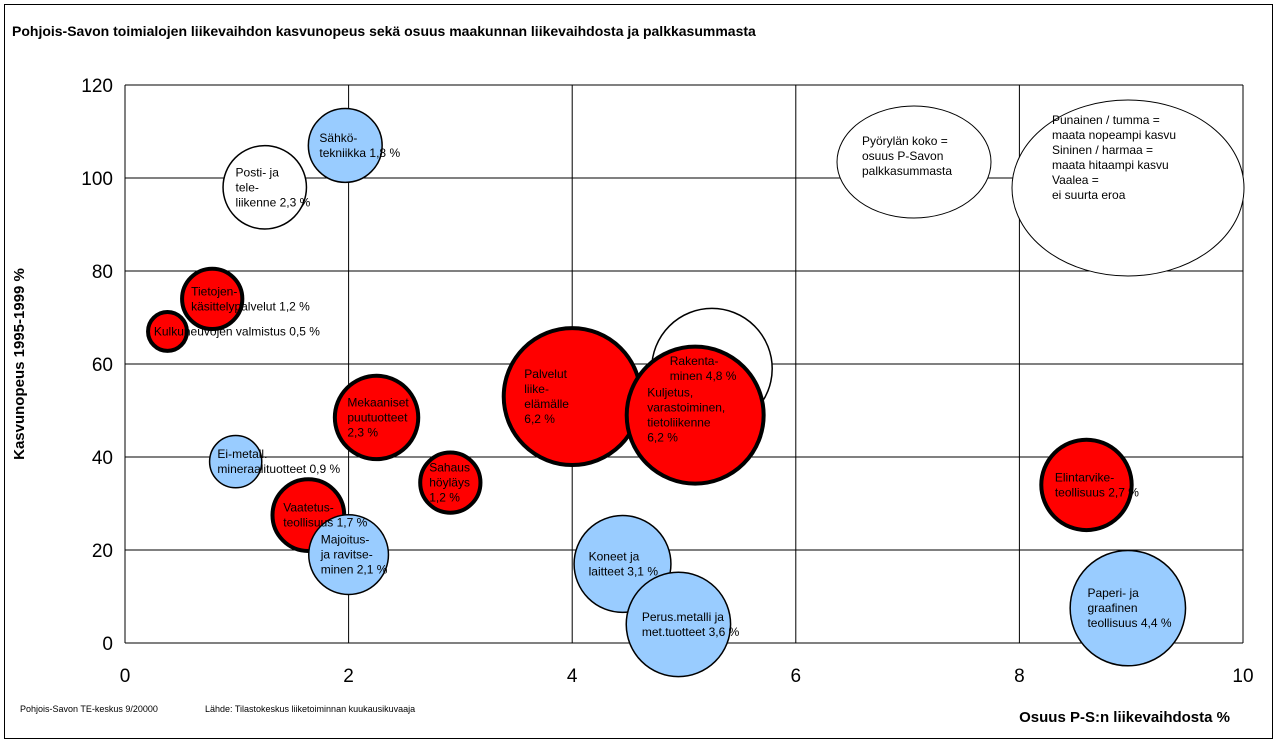 The image size is (1277, 748). Describe the element at coordinates (1102, 150) in the screenshot. I see `text-line: Sininen / harmaa =` at that location.